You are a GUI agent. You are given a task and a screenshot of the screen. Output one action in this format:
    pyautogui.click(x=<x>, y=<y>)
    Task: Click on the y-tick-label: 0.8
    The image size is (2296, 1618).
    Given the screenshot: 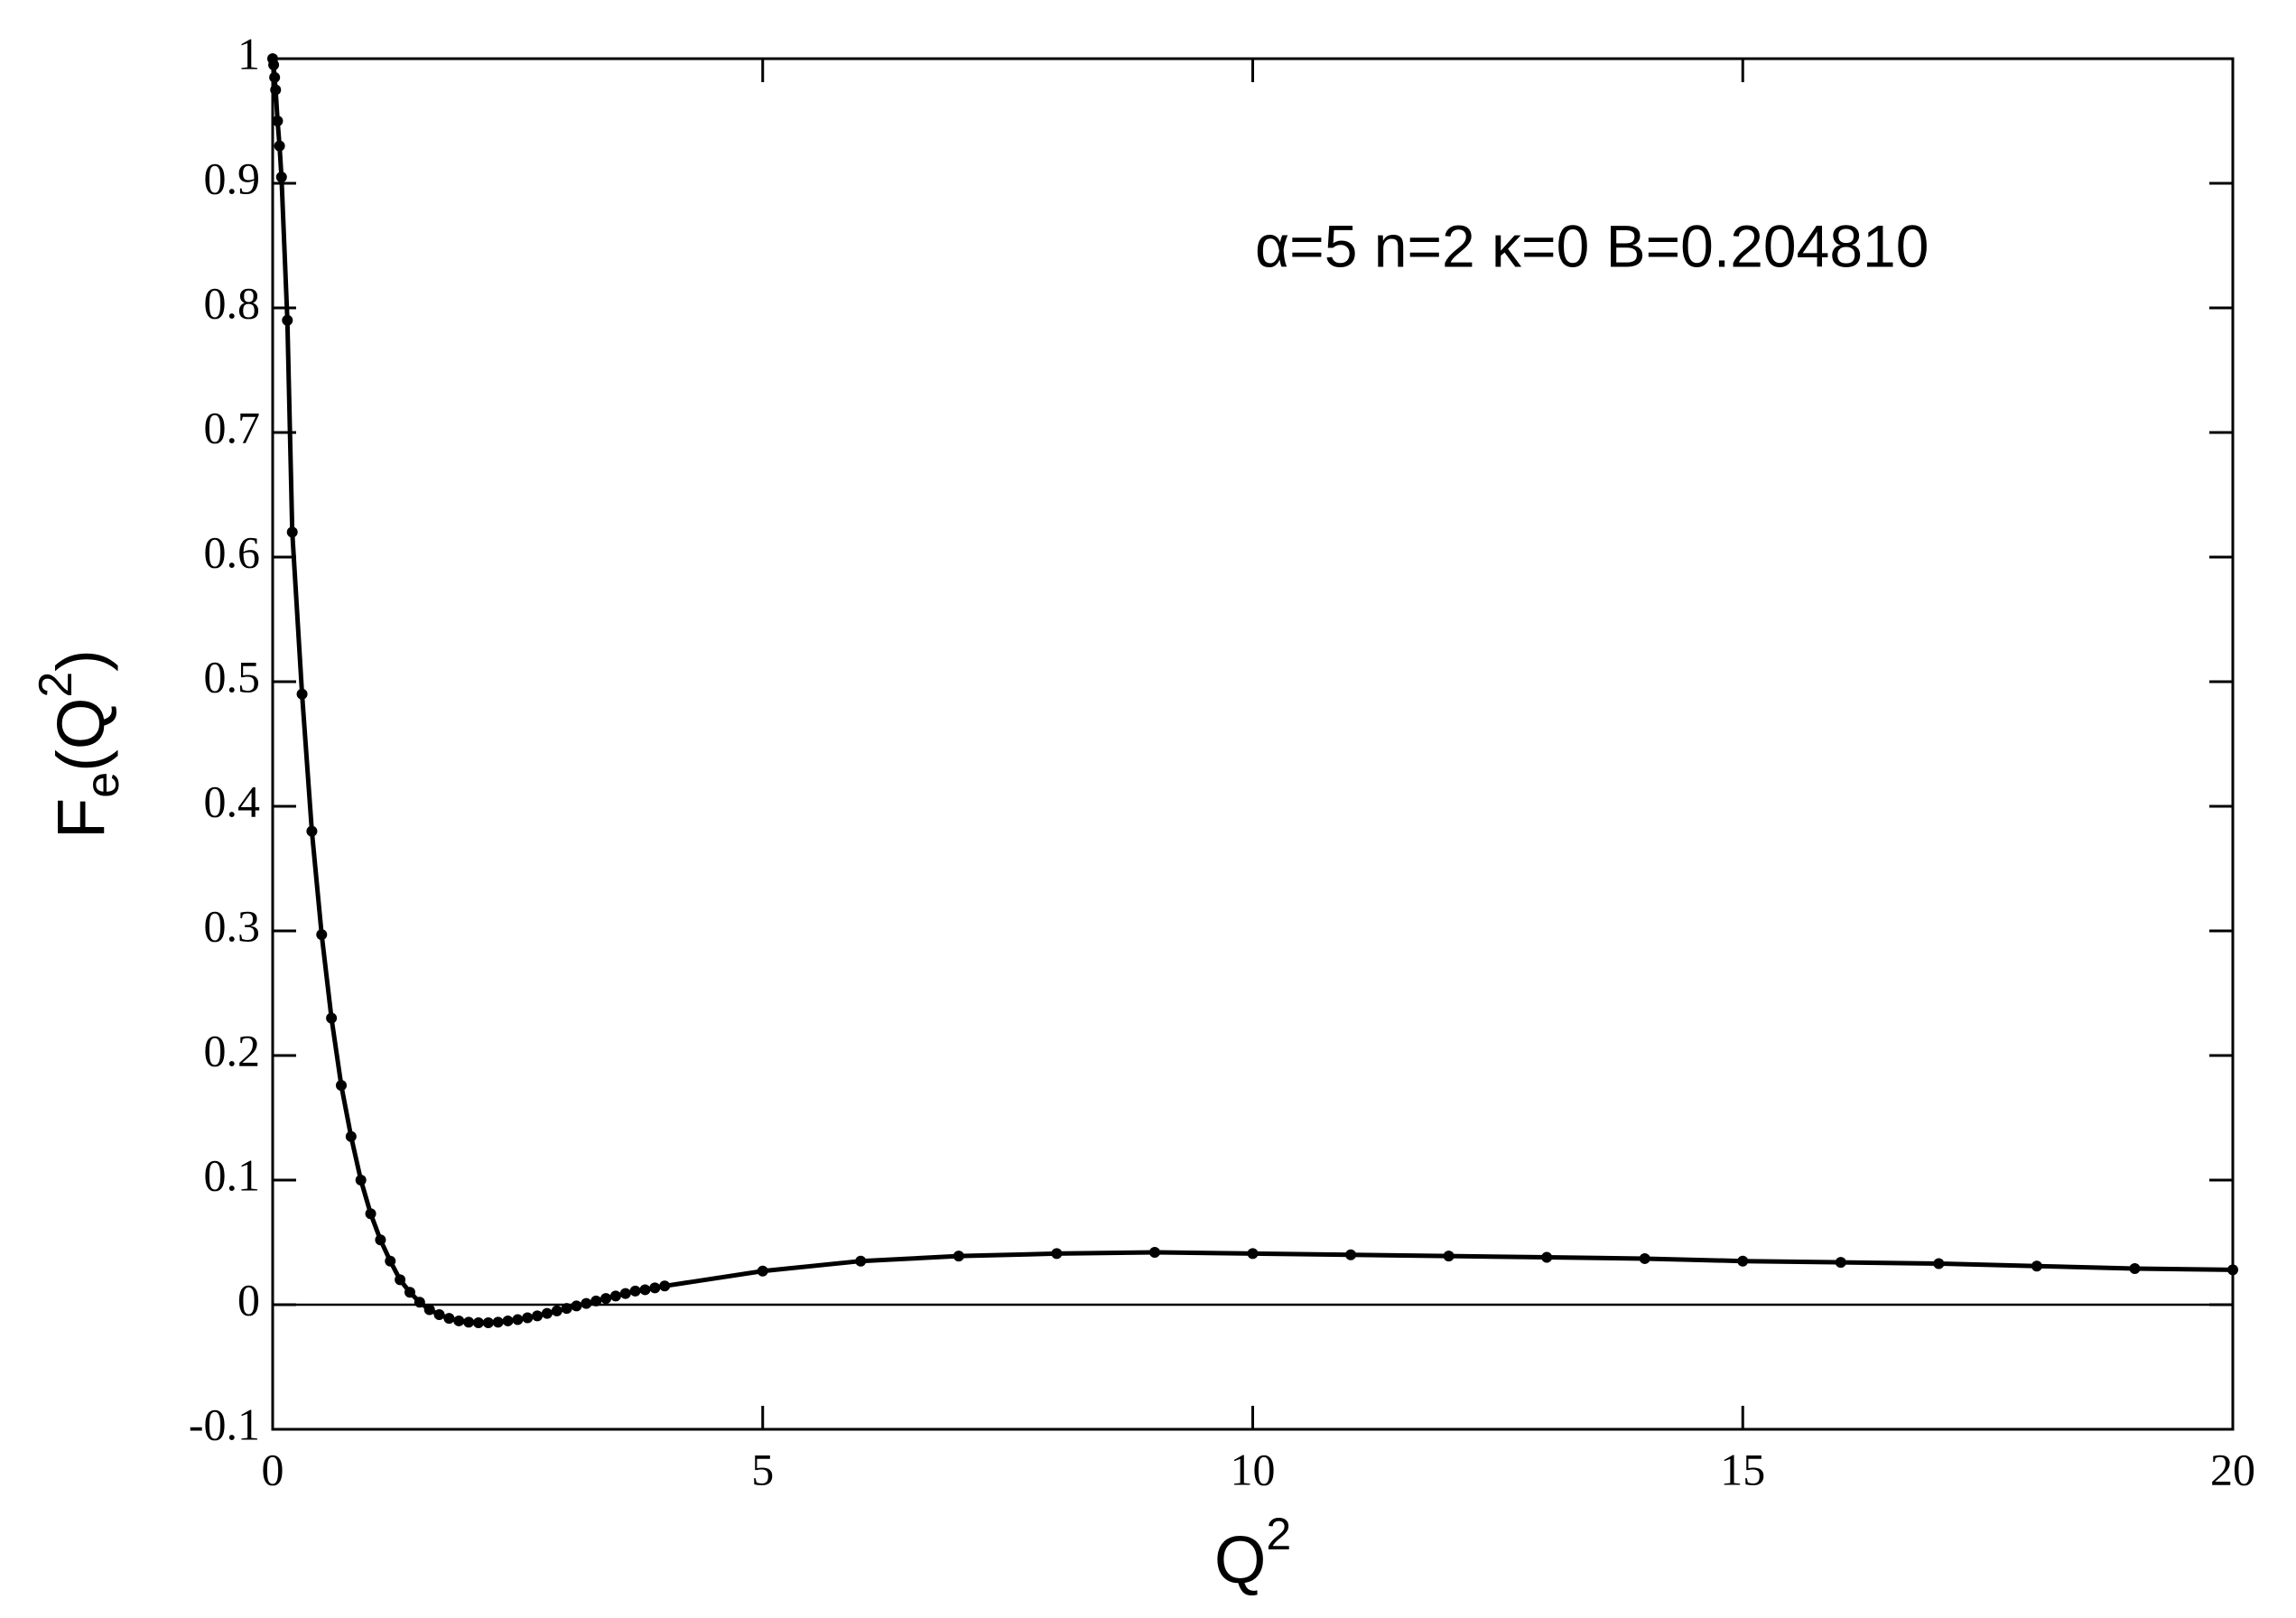 What is the action you would take?
    pyautogui.click(x=232, y=302)
    